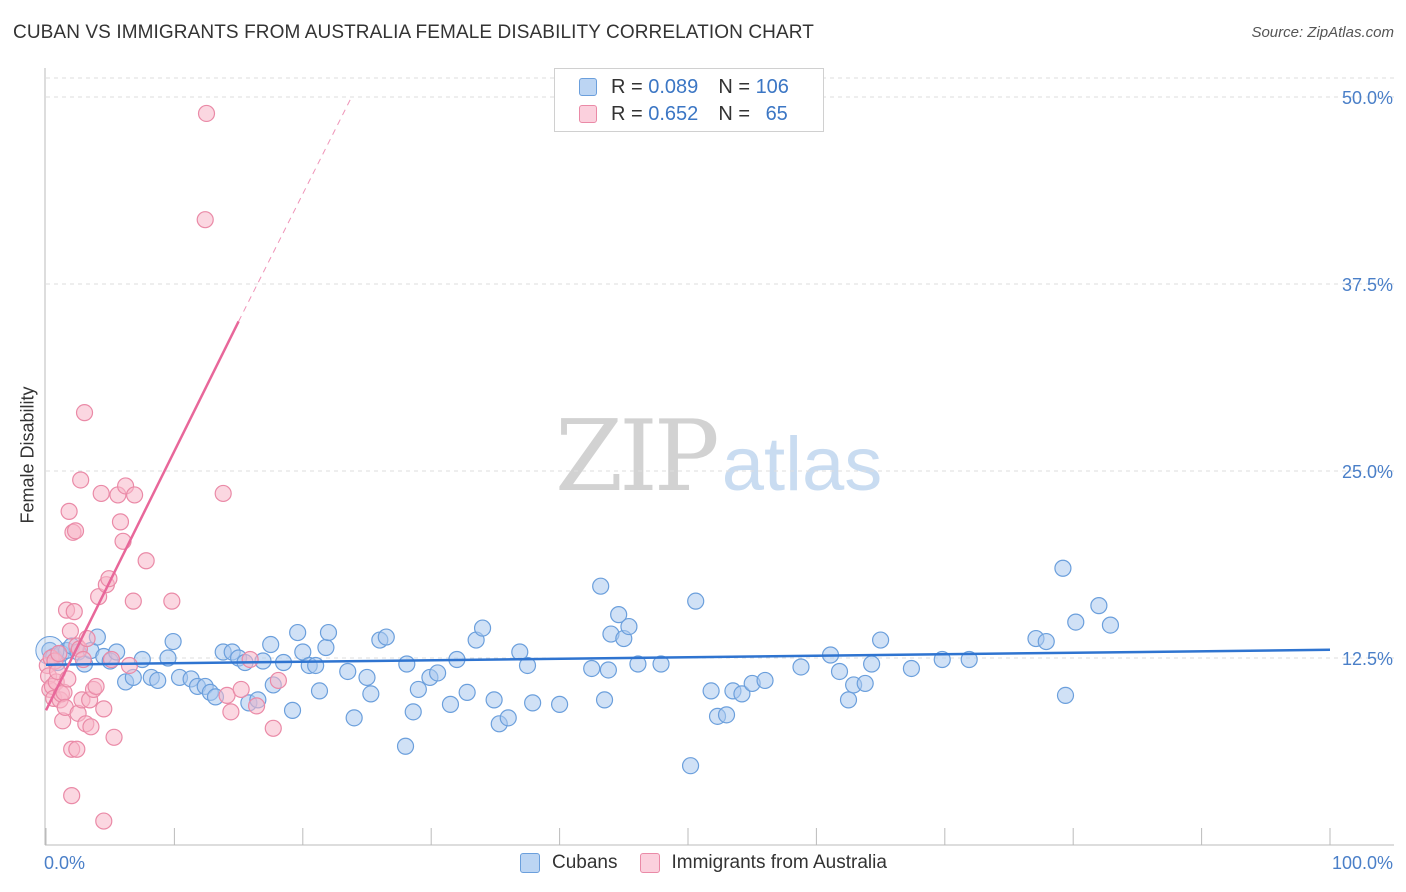 The width and height of the screenshot is (1406, 892). What do you see at coordinates (1322, 32) in the screenshot?
I see `source-label: Source: ZipAtlas.com` at bounding box center [1322, 32].